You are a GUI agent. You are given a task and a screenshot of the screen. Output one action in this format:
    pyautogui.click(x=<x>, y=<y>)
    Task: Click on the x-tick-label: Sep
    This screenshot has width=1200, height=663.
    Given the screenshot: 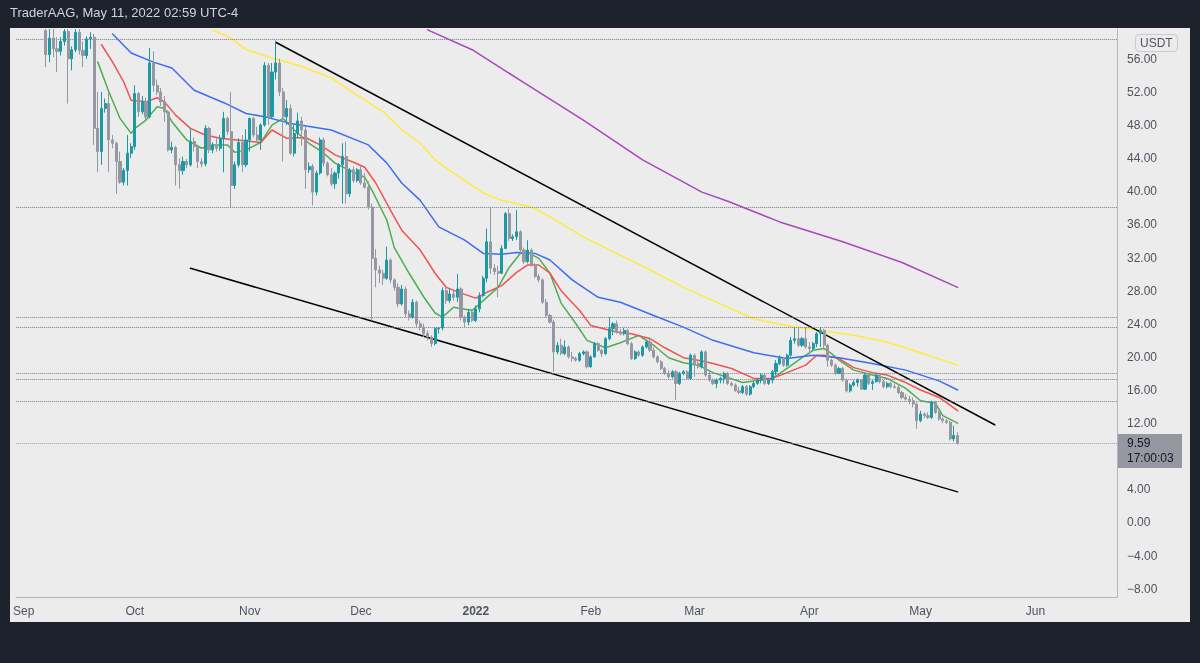 What is the action you would take?
    pyautogui.click(x=24, y=611)
    